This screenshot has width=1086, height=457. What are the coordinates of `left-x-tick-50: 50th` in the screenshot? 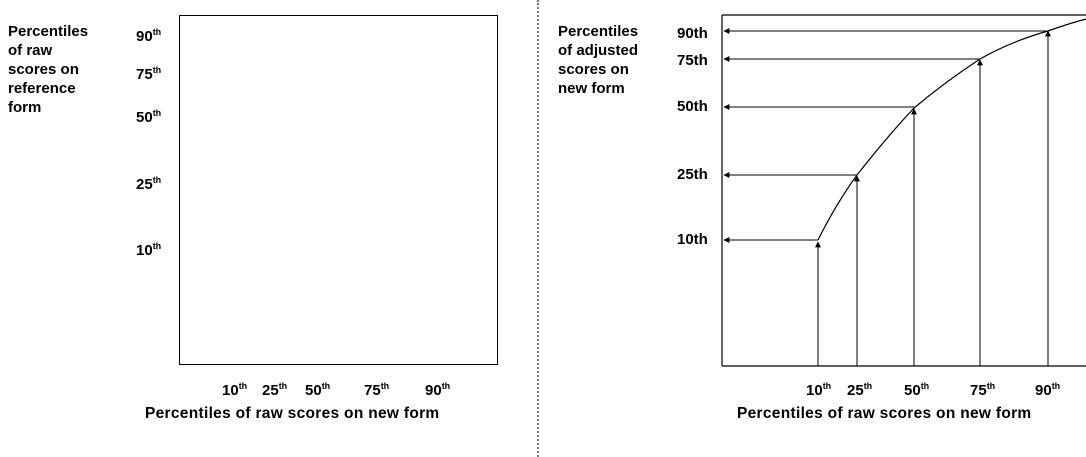 It's located at (318, 390).